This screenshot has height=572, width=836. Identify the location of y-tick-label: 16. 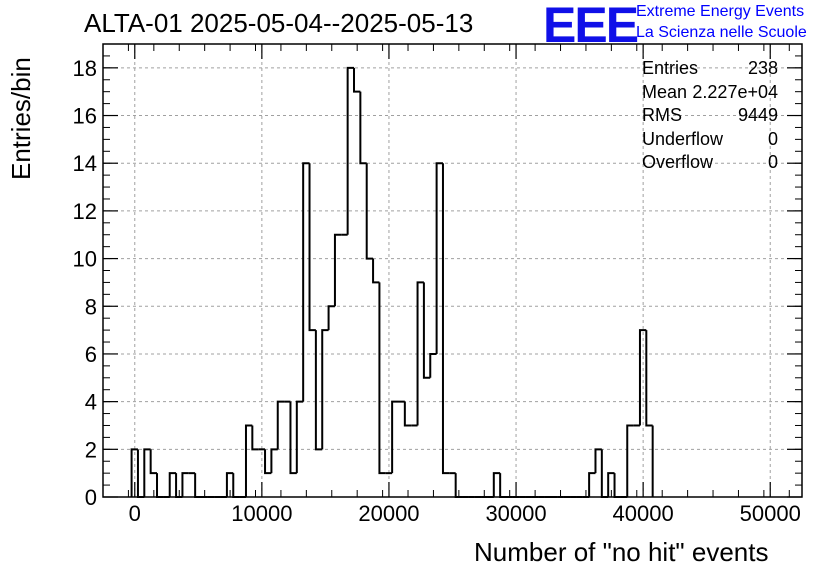
(85, 116).